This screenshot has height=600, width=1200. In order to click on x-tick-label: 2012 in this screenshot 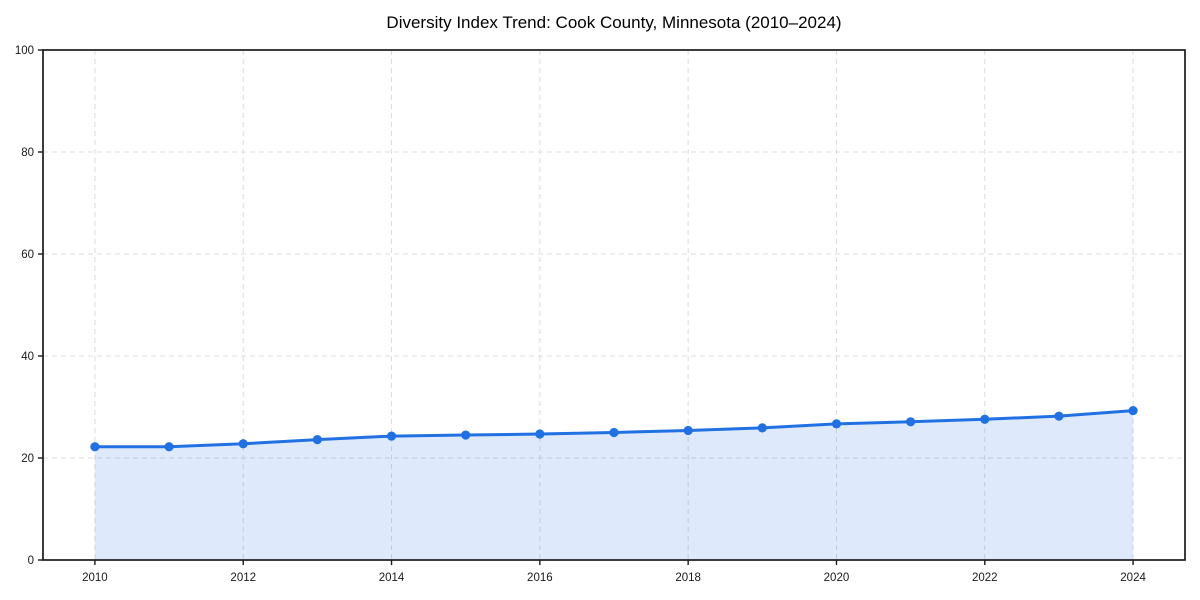, I will do `click(243, 578)`.